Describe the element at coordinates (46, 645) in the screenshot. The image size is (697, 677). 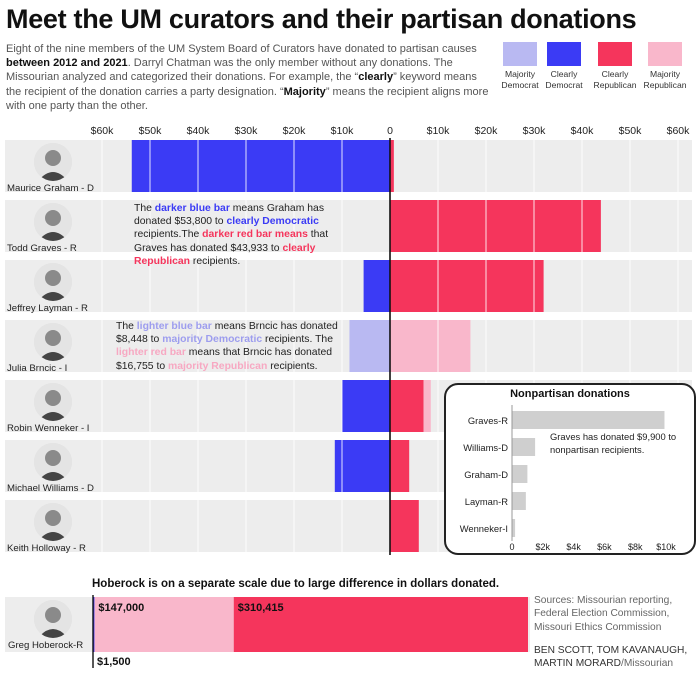
I see `curator-name: Greg Hoberock-R` at that location.